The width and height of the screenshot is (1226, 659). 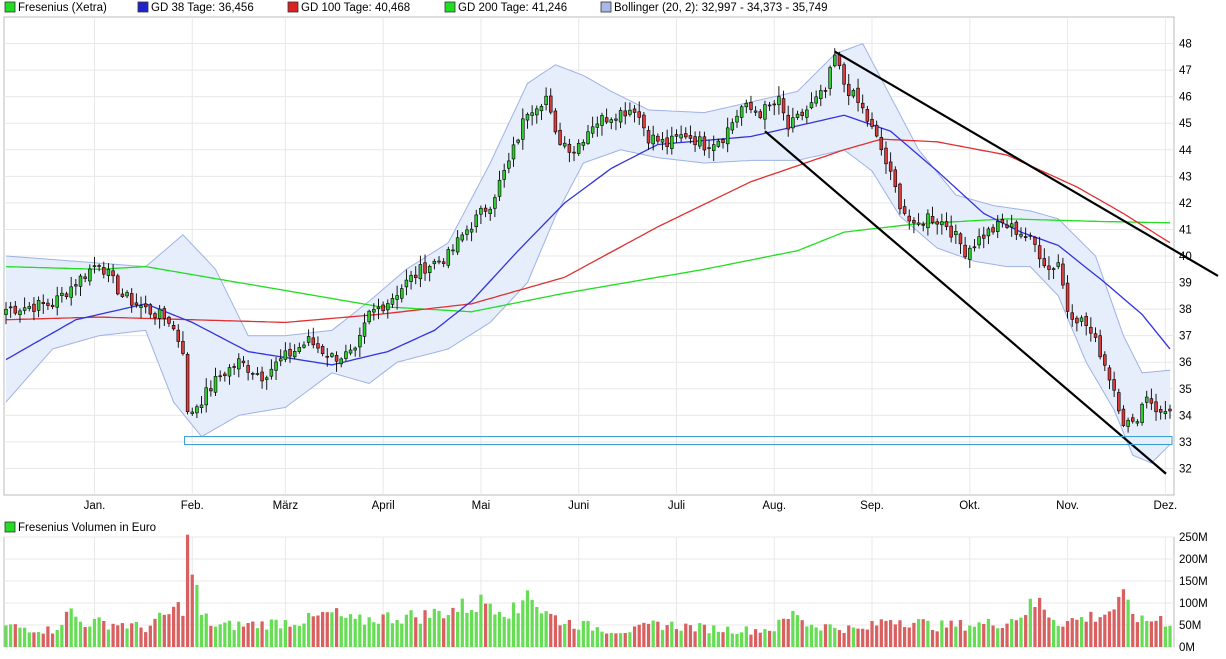 What do you see at coordinates (1185, 469) in the screenshot?
I see `price-tick-label: 32` at bounding box center [1185, 469].